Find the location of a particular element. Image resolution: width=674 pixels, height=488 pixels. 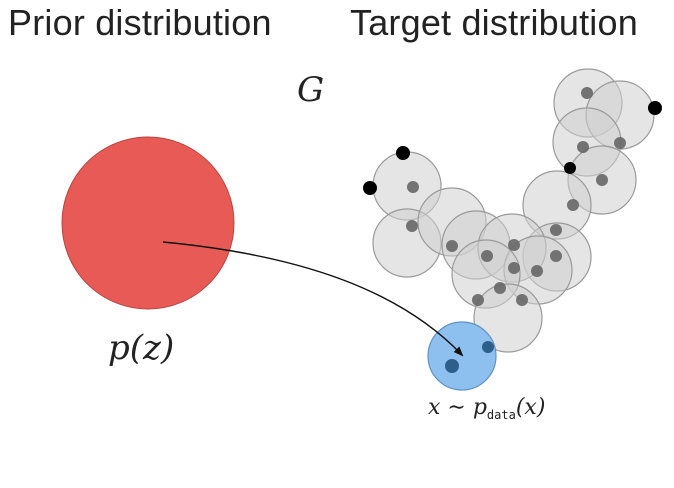

sample-dots is located at coordinates (469, 357).